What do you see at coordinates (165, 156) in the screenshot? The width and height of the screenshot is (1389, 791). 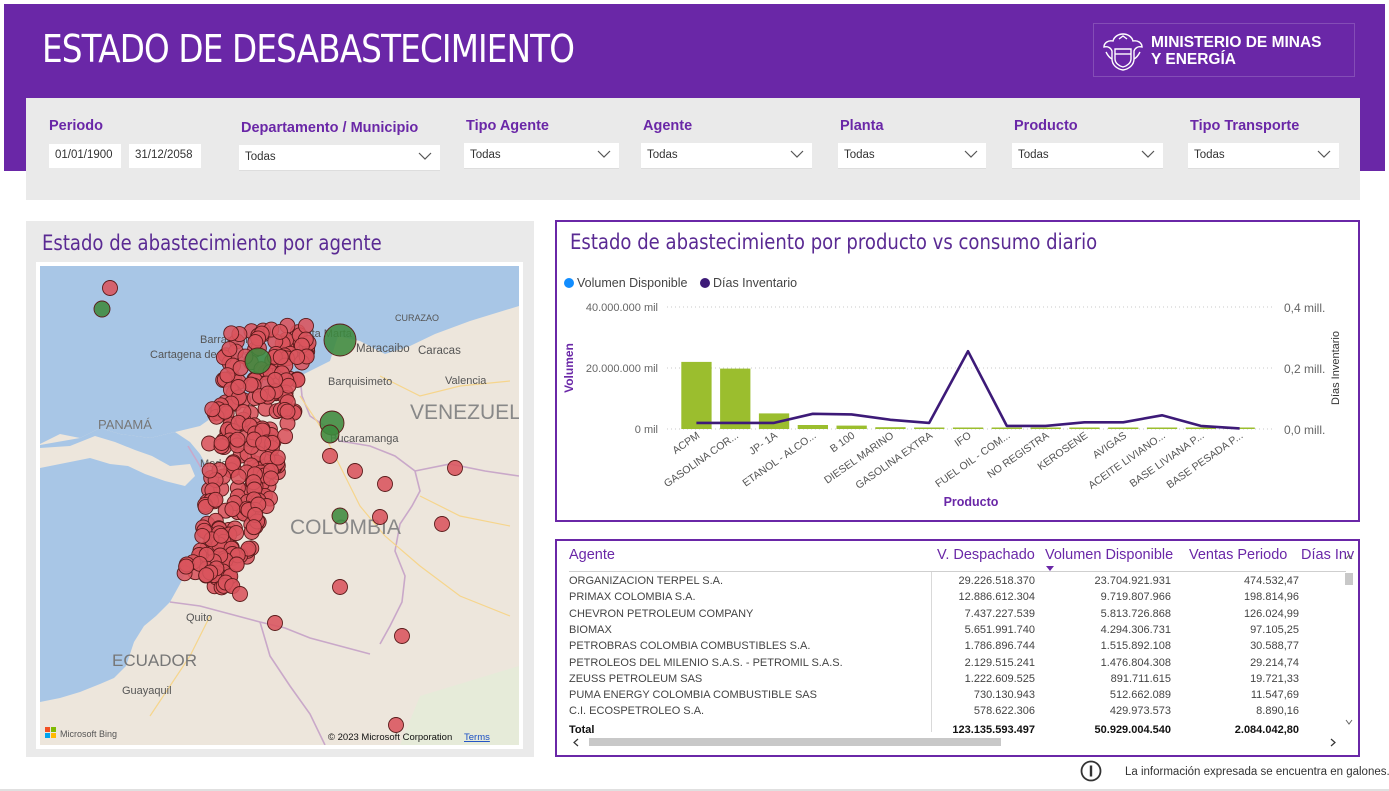 I see `period-end-date-input: 31/12/2058` at bounding box center [165, 156].